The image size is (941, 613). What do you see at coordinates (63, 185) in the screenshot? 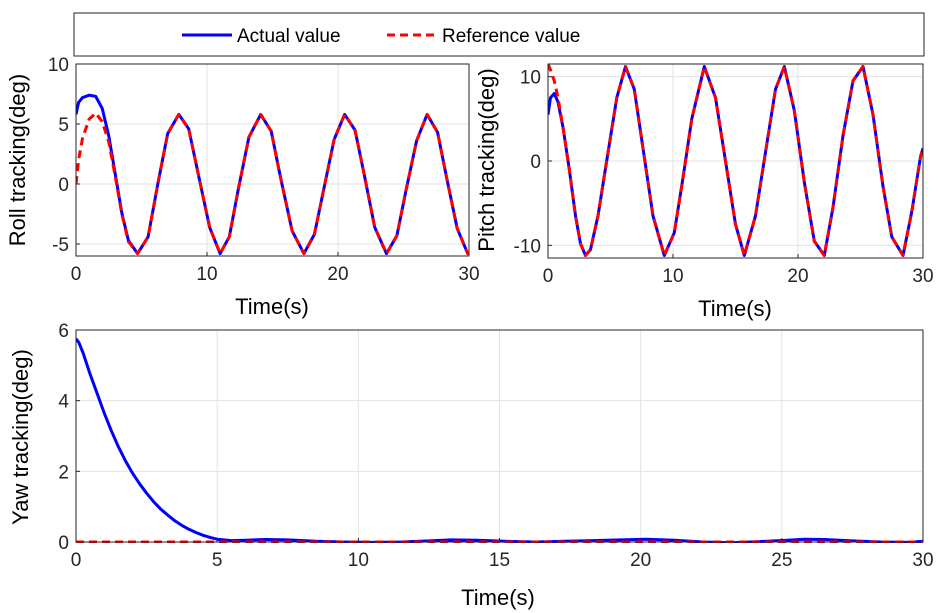
I see `roll-y-tick-label: 0` at bounding box center [63, 185].